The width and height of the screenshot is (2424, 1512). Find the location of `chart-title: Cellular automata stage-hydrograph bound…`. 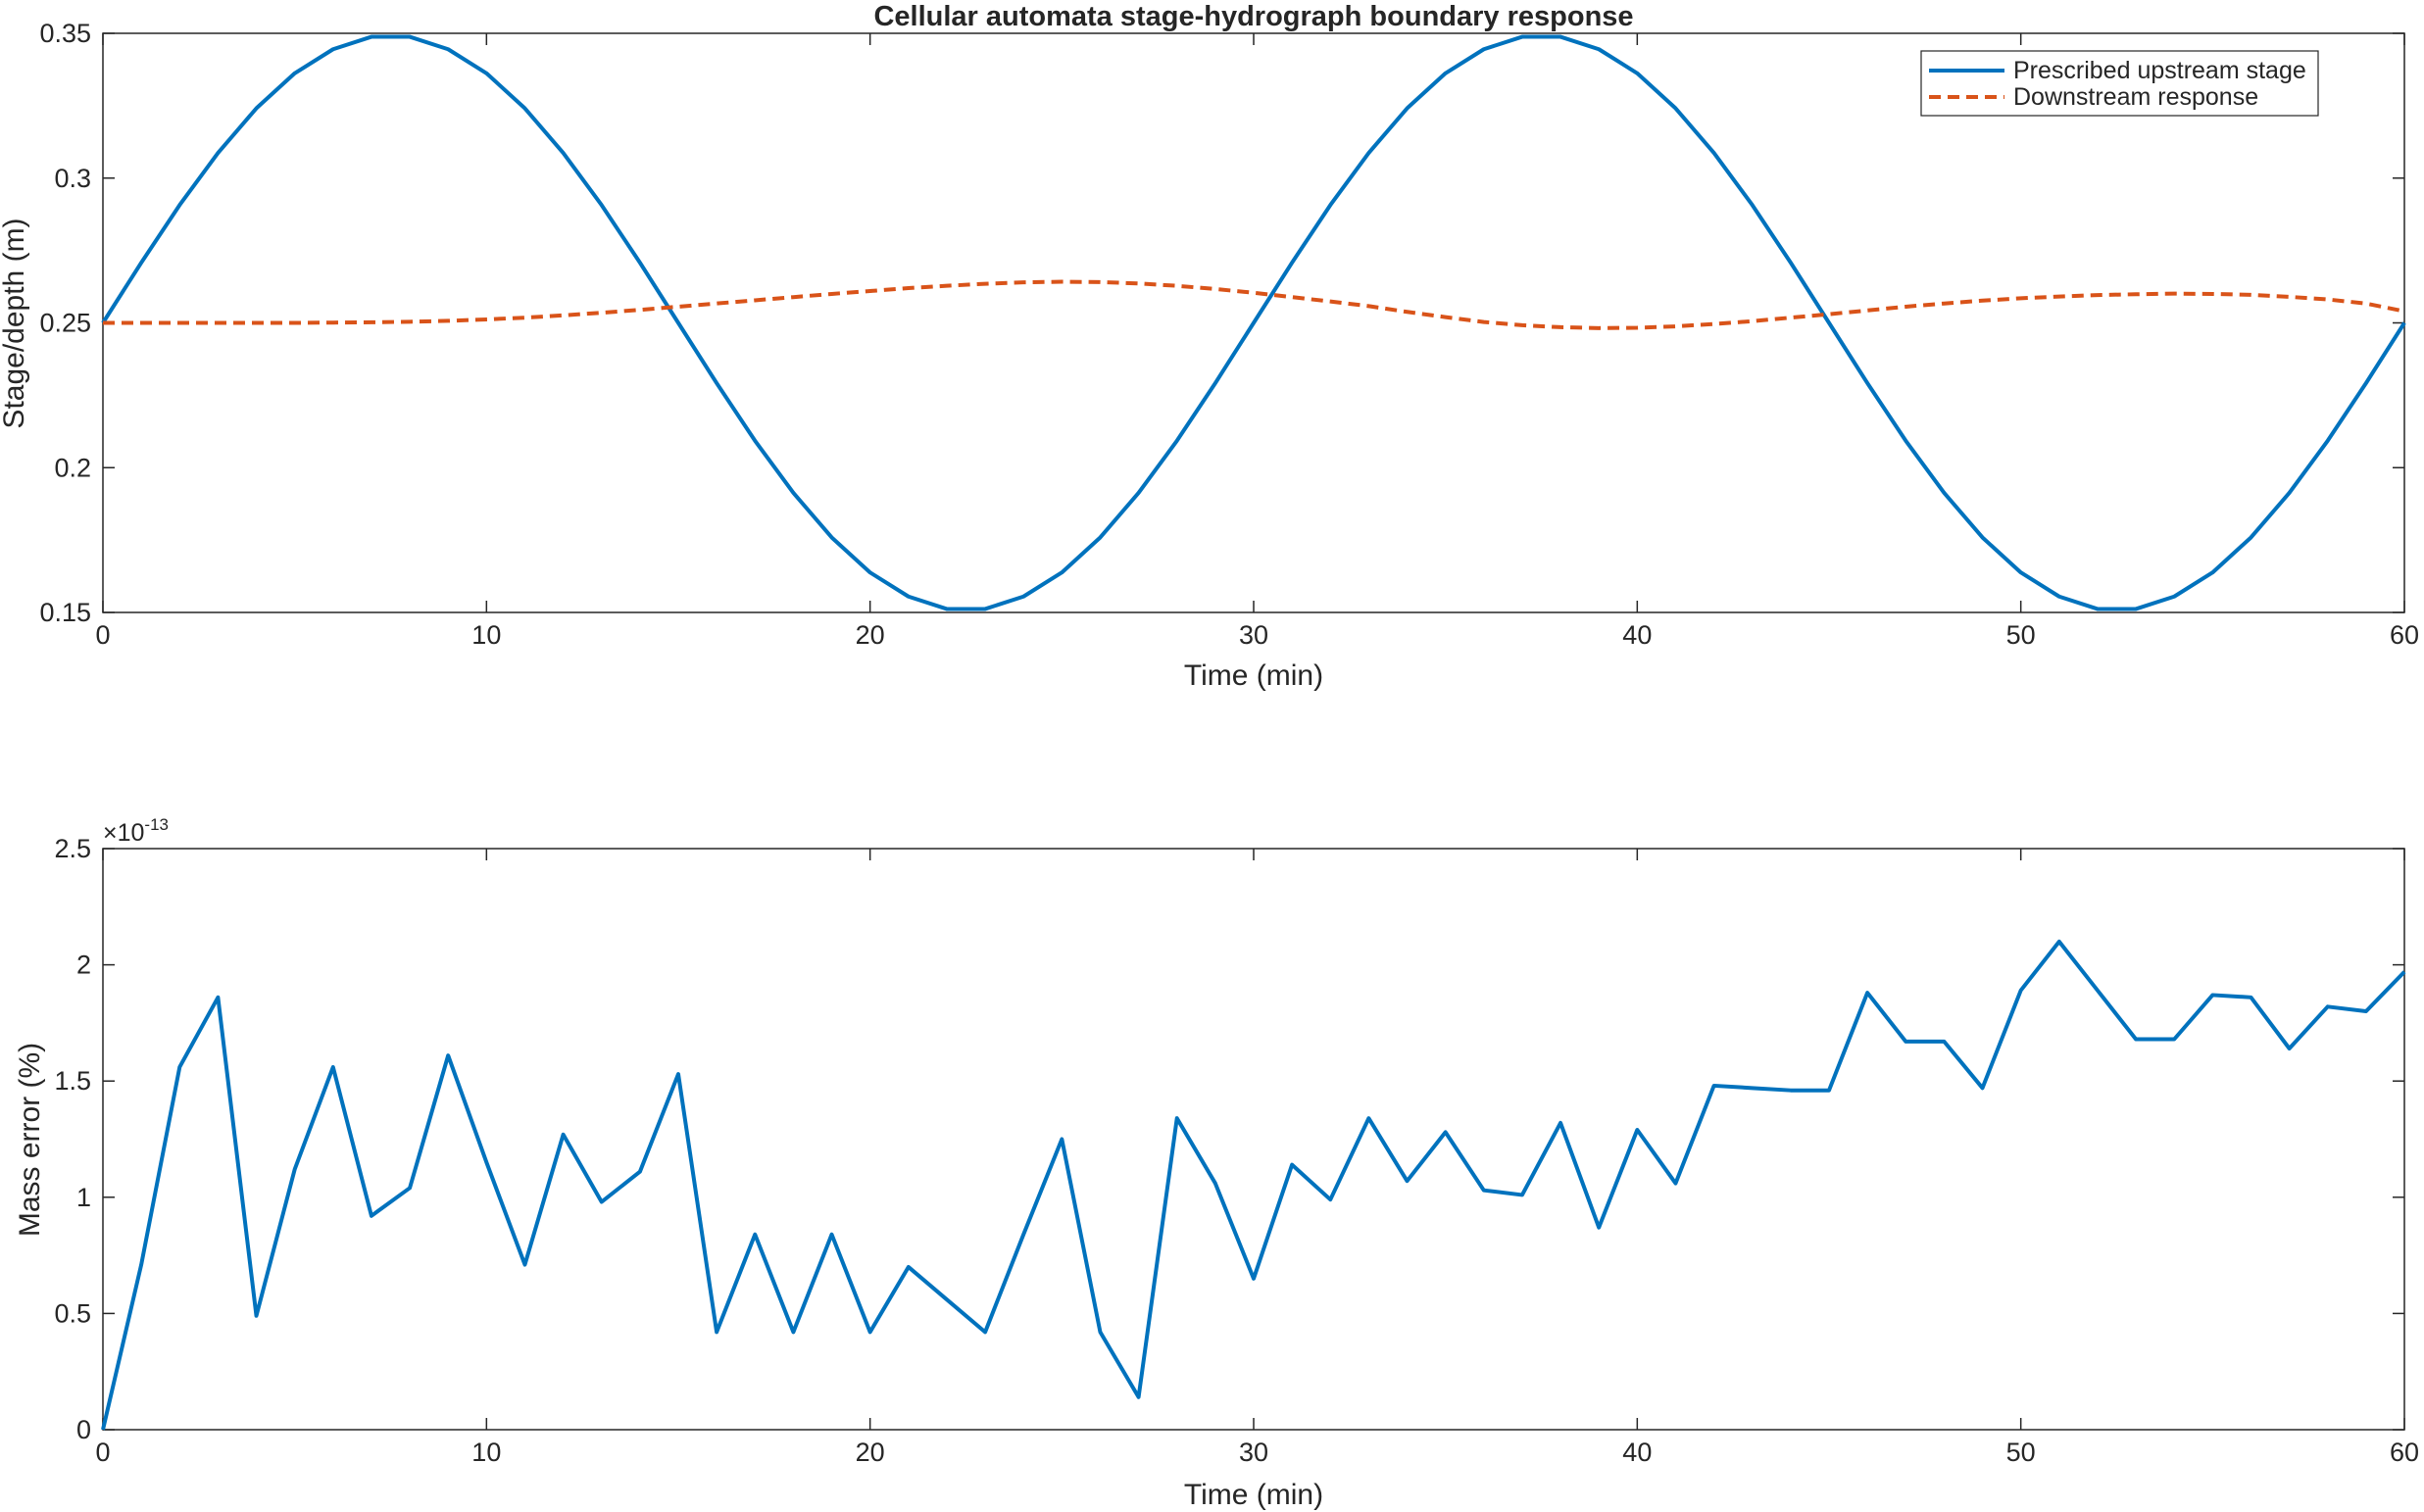

chart-title: Cellular automata stage-hydrograph bound… is located at coordinates (1253, 16).